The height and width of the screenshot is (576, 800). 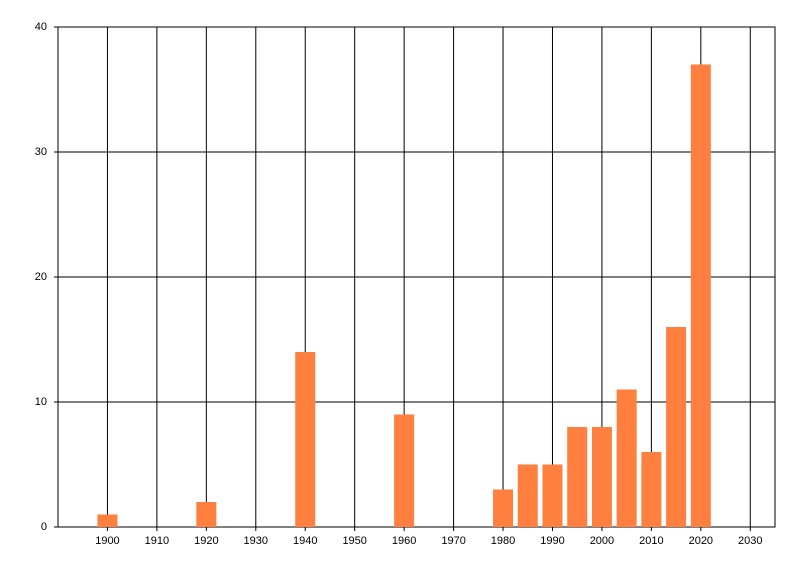 I want to click on x-tick-label: 1920, so click(x=206, y=541).